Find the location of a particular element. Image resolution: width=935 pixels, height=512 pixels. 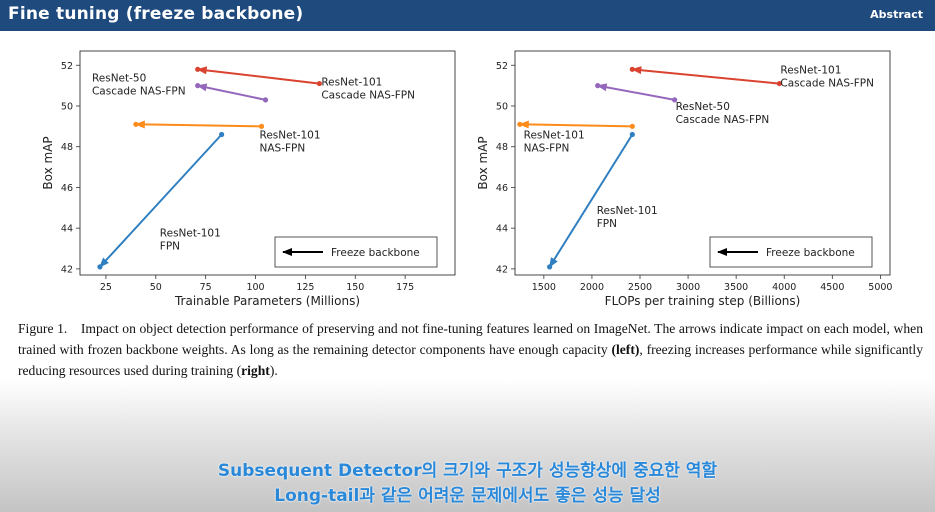

x-tick-label: 2500 is located at coordinates (640, 287).